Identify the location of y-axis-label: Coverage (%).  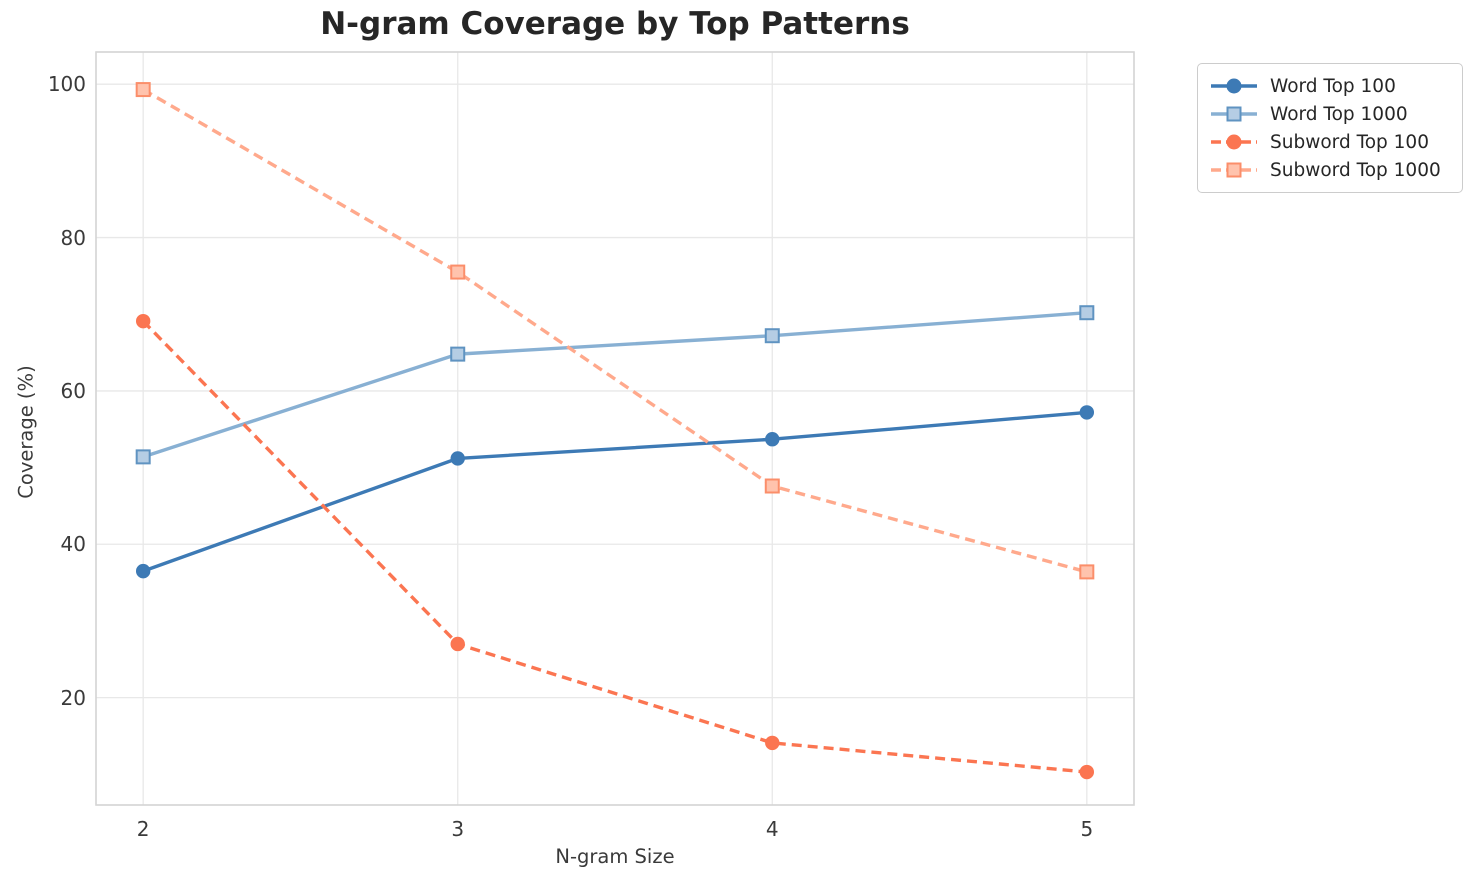
(26, 432).